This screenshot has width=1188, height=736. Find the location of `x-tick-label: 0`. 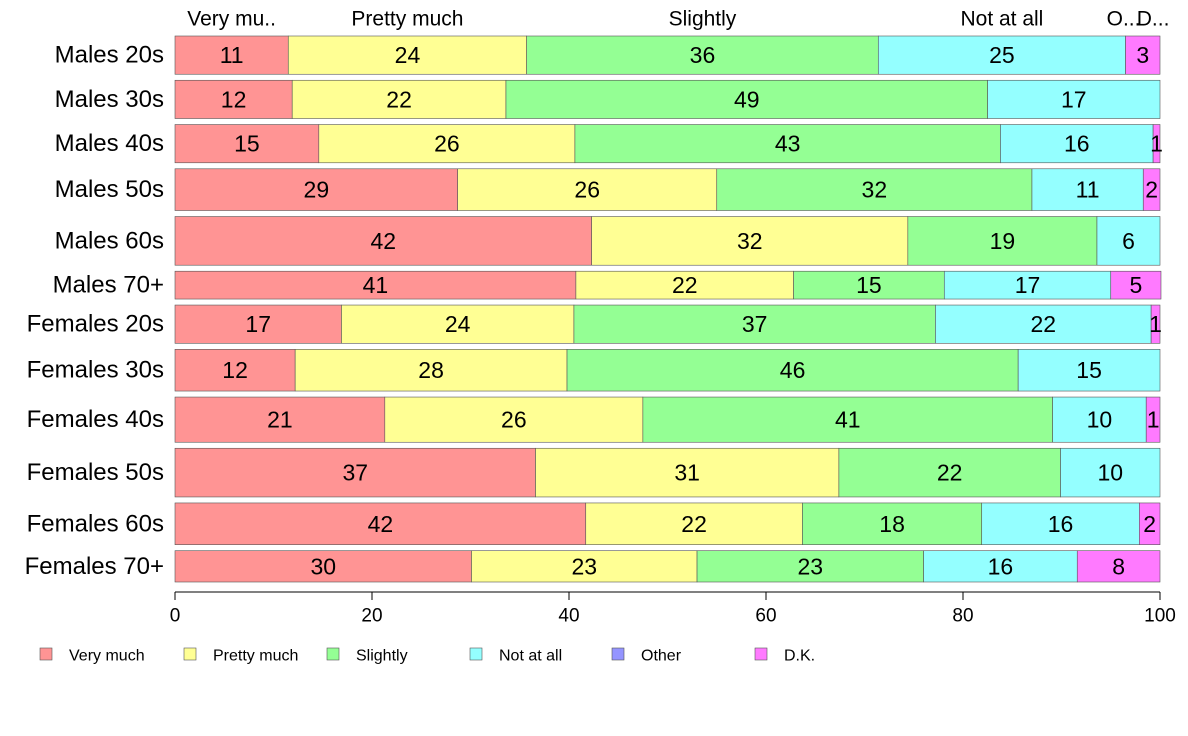

x-tick-label: 0 is located at coordinates (175, 616).